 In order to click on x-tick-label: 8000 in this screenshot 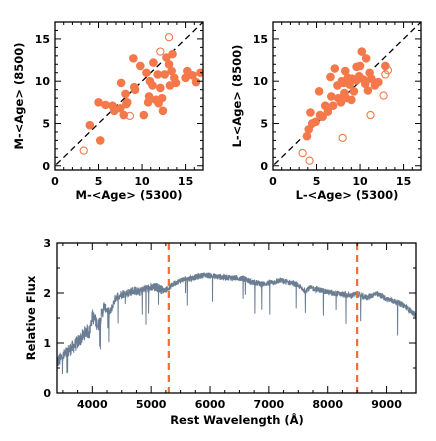, I will do `click(327, 404)`.